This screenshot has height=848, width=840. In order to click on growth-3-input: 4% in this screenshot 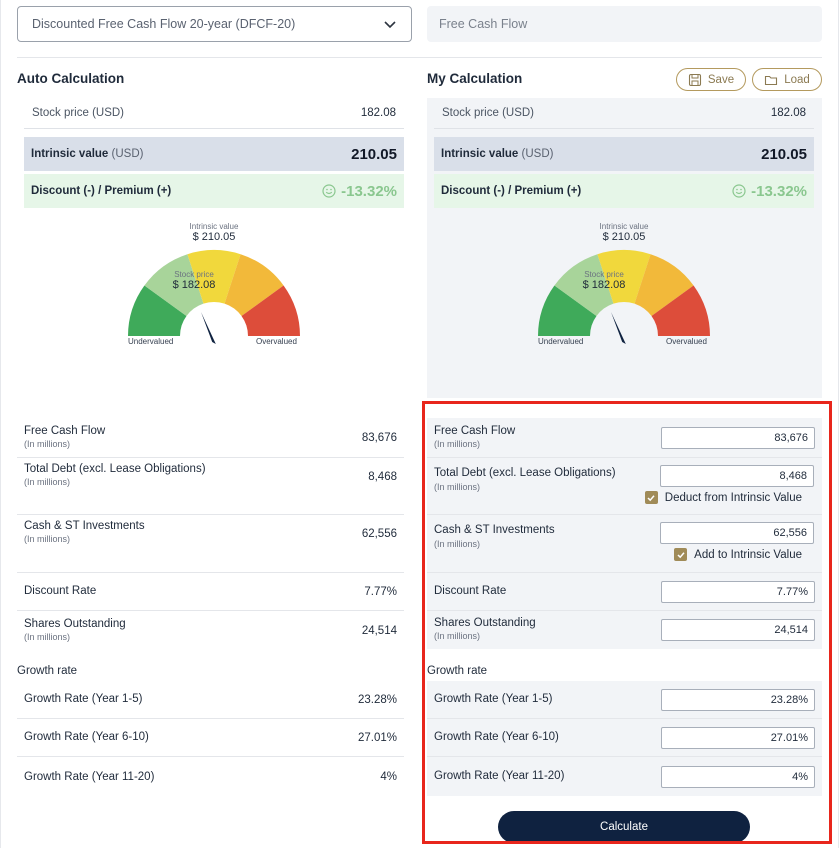, I will do `click(738, 776)`.